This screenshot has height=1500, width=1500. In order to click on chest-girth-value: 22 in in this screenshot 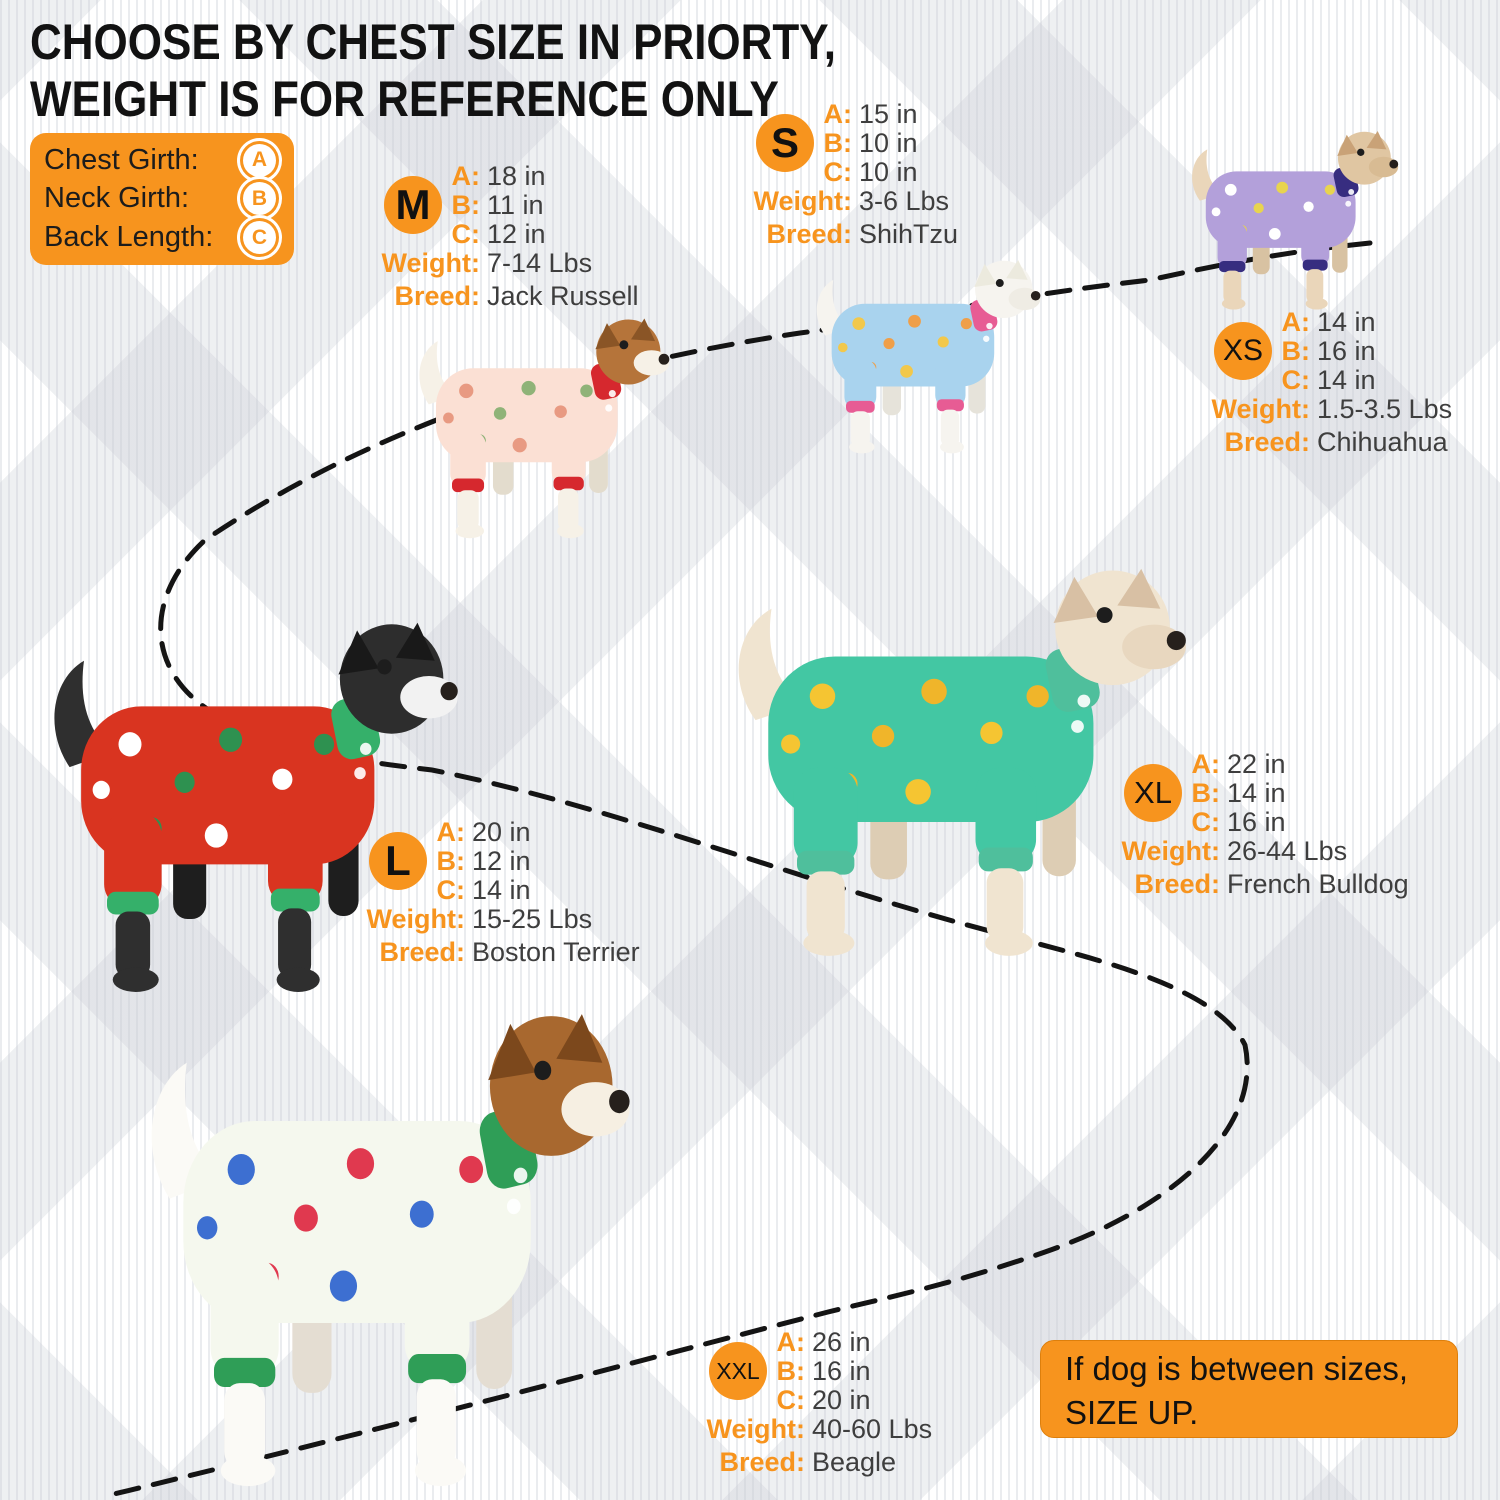, I will do `click(1256, 764)`.